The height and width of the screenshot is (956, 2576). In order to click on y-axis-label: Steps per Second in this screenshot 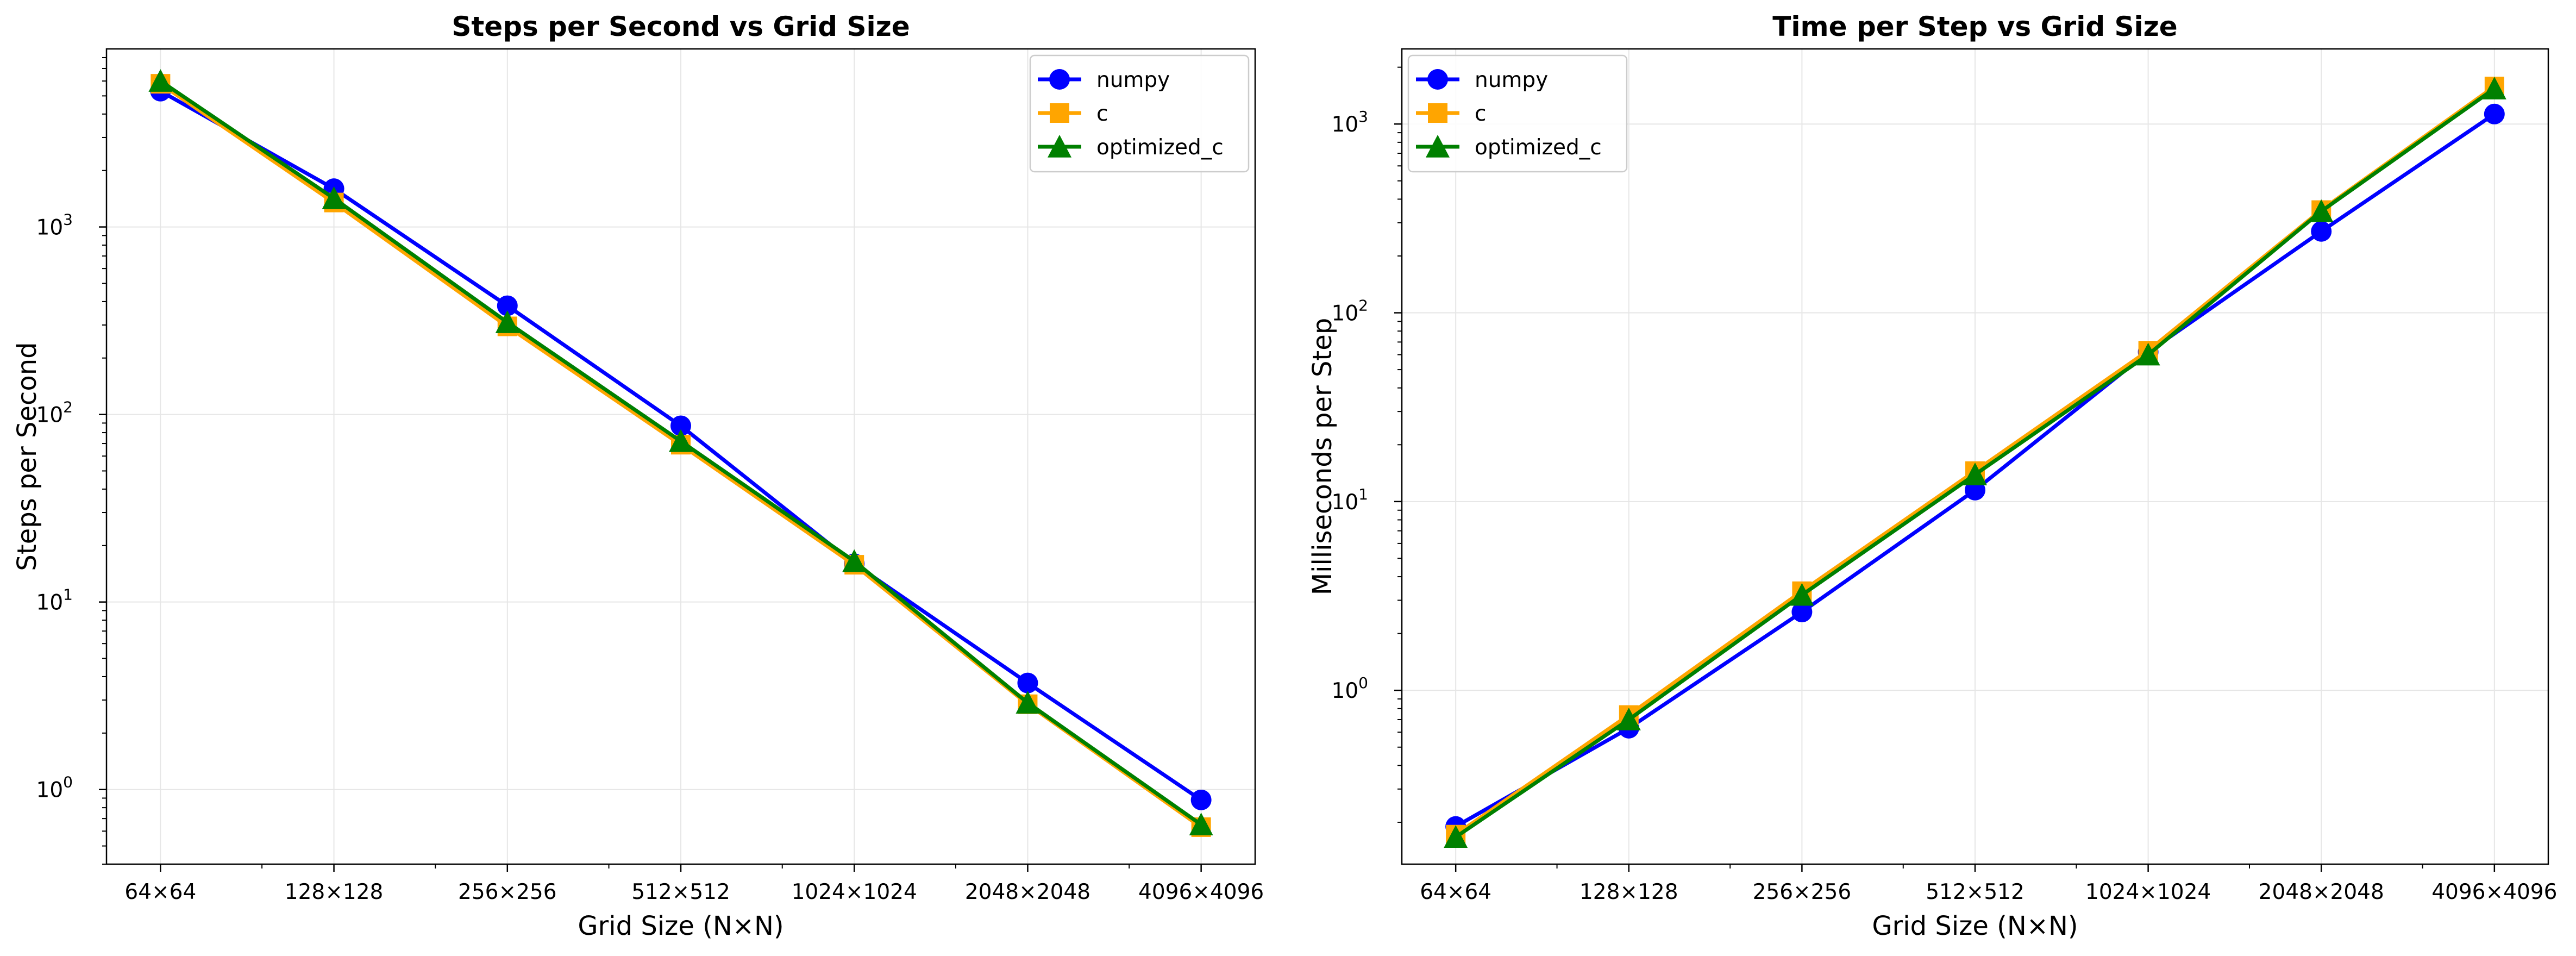, I will do `click(27, 457)`.